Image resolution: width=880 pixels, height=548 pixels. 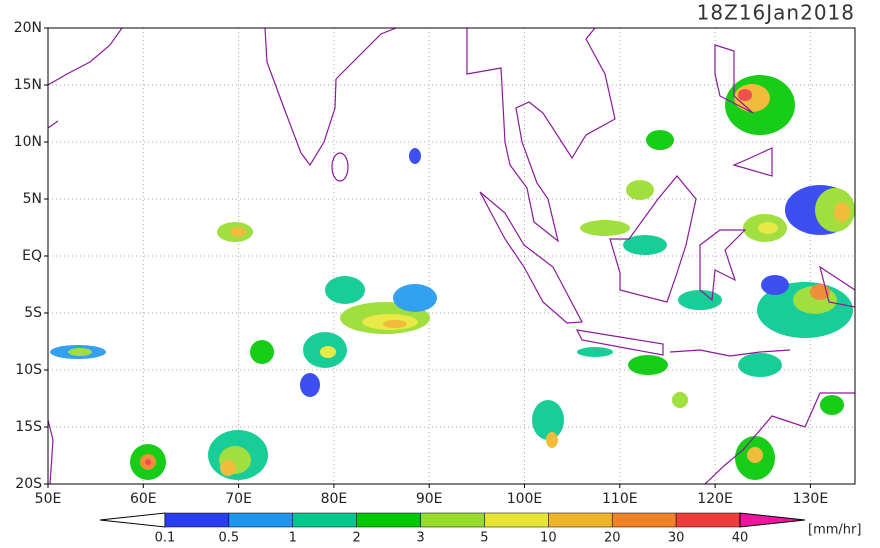 What do you see at coordinates (28, 28) in the screenshot?
I see `lat-label: 20N` at bounding box center [28, 28].